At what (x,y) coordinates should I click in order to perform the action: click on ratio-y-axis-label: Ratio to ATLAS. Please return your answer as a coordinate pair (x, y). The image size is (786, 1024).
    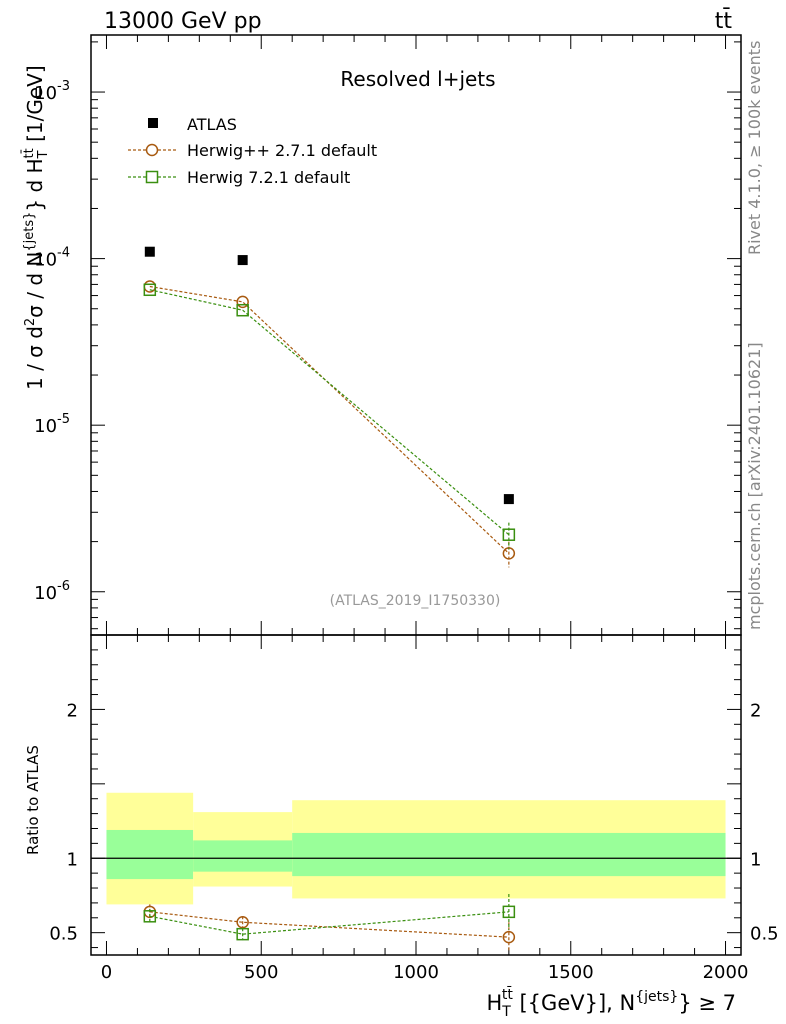
    Looking at the image, I should click on (33, 800).